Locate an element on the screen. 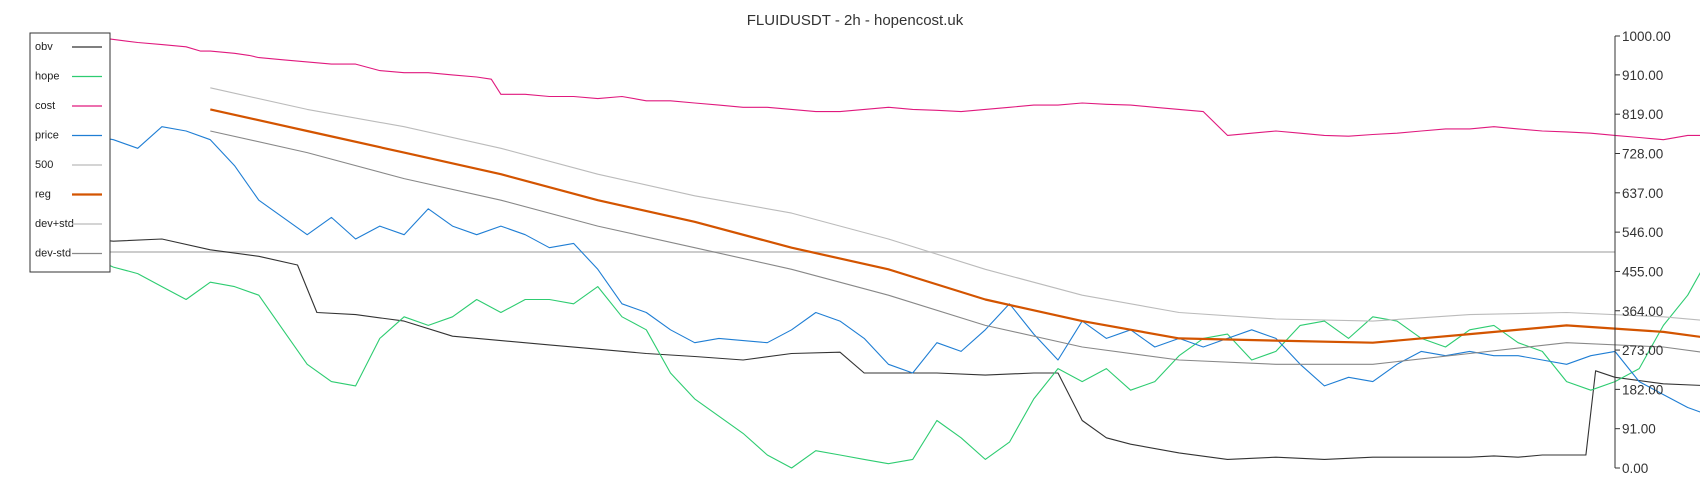 The width and height of the screenshot is (1700, 500). chart-title: FLUIDUSDT - 2h - hopencost.uk is located at coordinates (855, 20).